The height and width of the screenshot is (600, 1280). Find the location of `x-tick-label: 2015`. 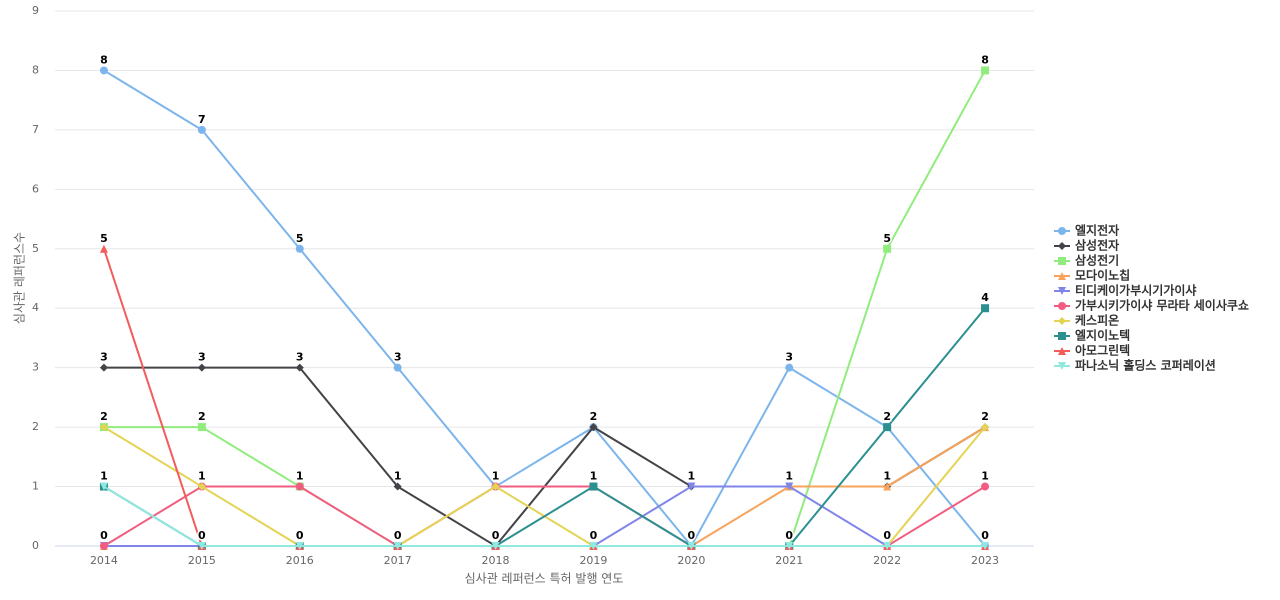

x-tick-label: 2015 is located at coordinates (202, 560).